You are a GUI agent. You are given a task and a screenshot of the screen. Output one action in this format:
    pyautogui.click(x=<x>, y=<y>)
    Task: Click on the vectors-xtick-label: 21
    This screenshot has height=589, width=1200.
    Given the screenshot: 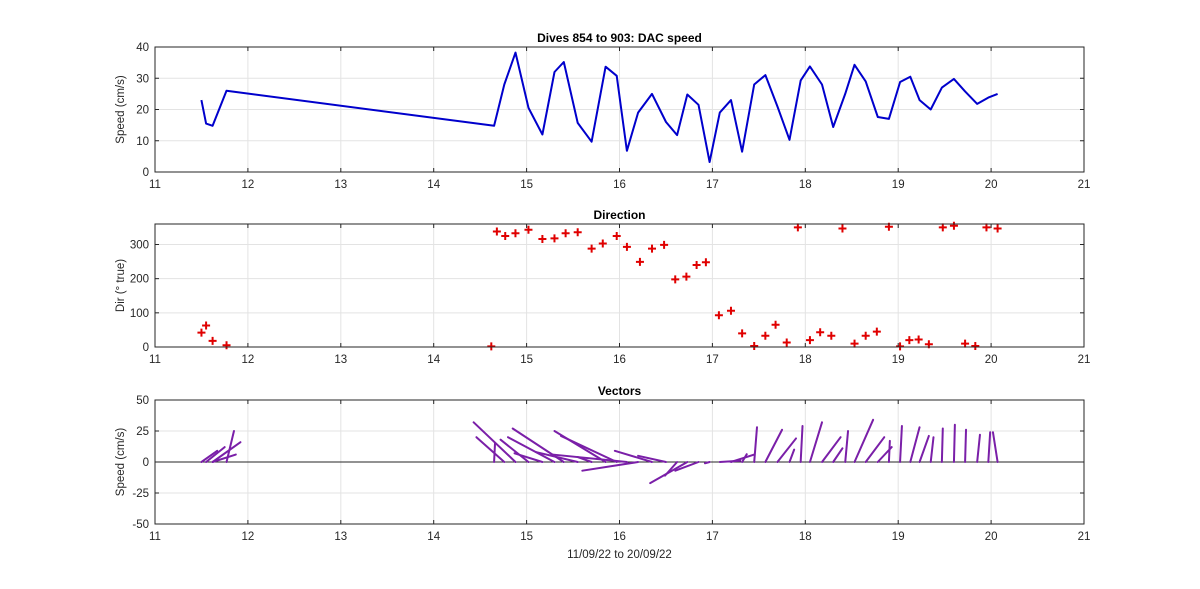 What is the action you would take?
    pyautogui.click(x=1084, y=537)
    